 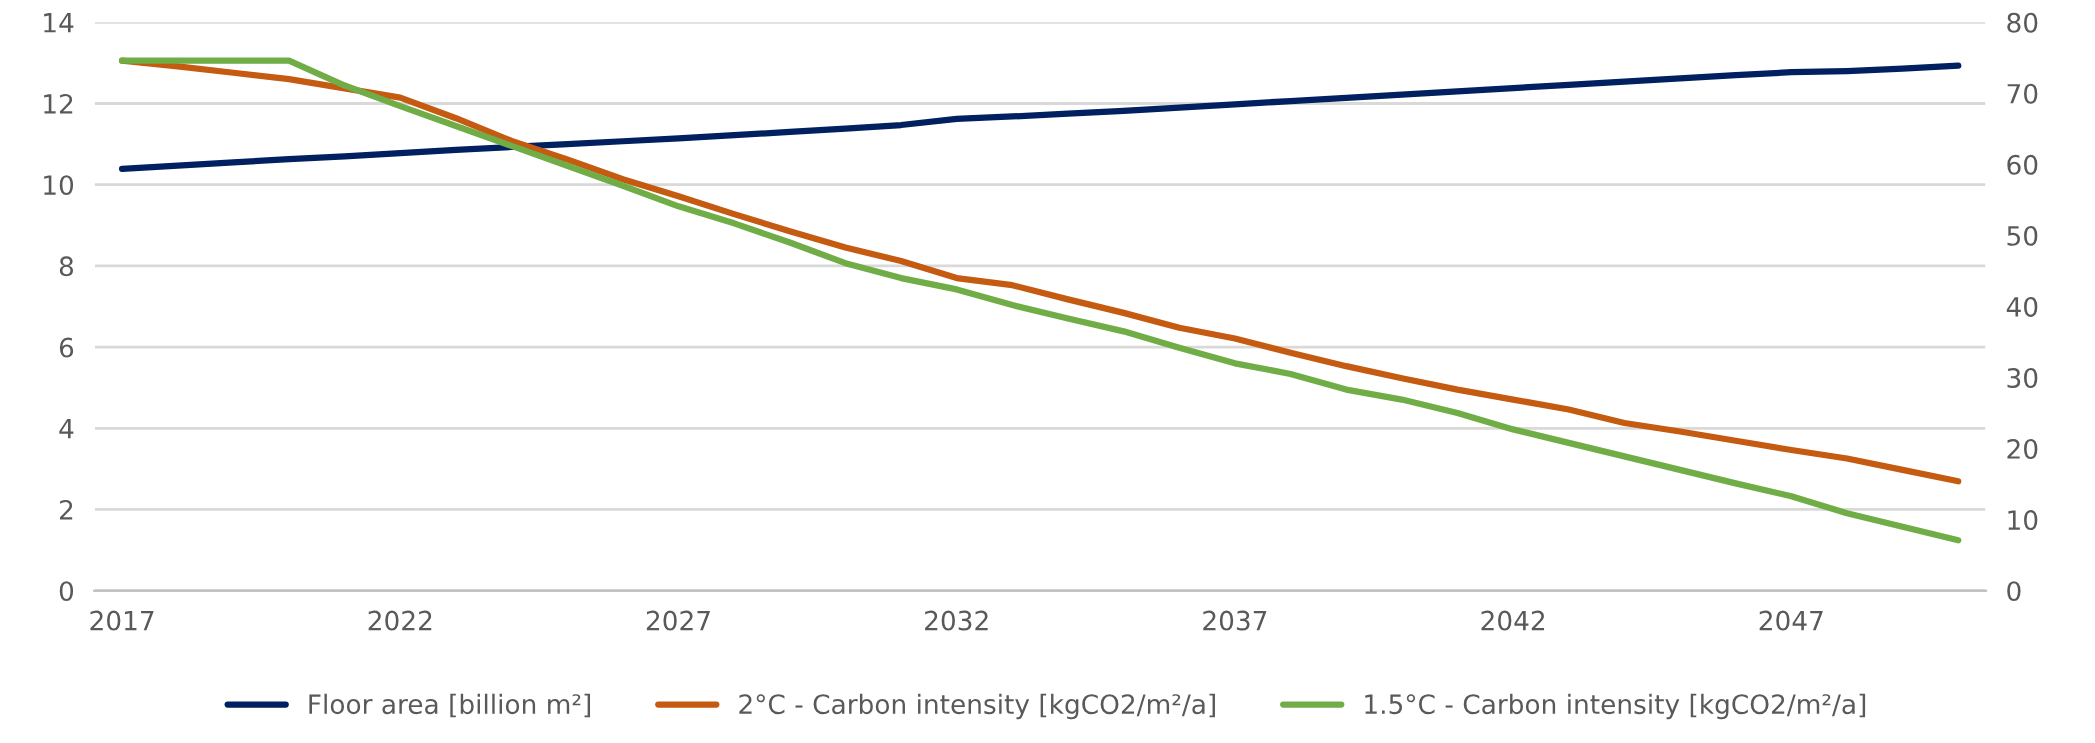 I want to click on y-tick-label: 8, so click(x=66, y=266).